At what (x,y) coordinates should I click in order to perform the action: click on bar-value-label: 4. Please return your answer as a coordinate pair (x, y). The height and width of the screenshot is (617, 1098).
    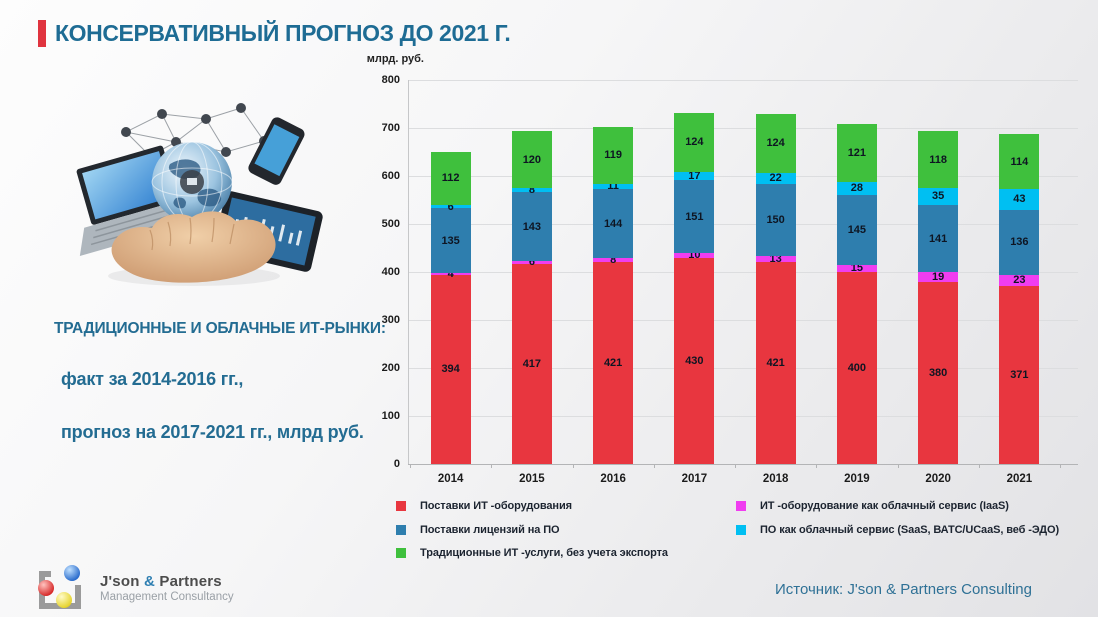
    Looking at the image, I should click on (450, 273).